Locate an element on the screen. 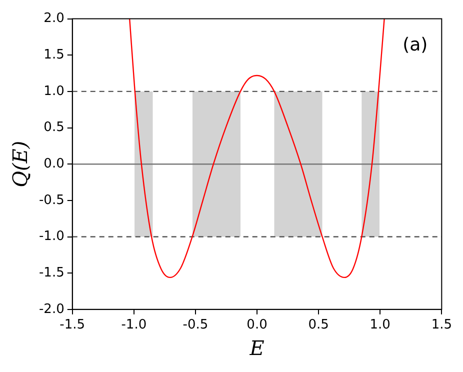  y-axis-title: Q(E) is located at coordinates (20, 164).